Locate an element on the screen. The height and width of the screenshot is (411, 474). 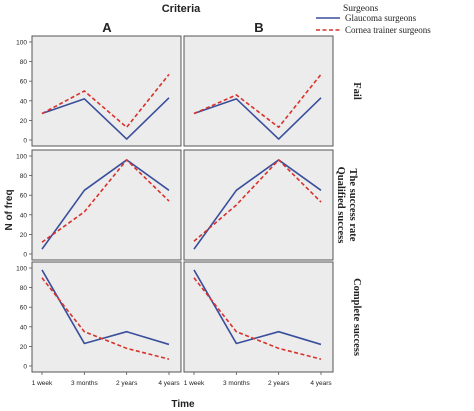
panel-qualified-success-a: 0 20 40 60 80 100 is located at coordinates (99, 205).